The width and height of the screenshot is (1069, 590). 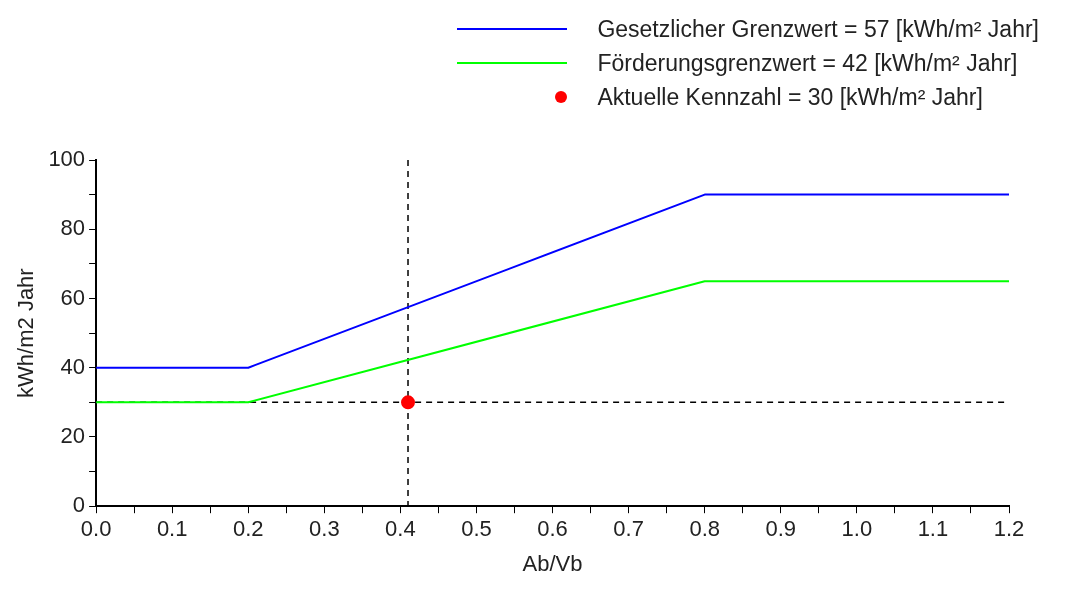 What do you see at coordinates (324, 529) in the screenshot?
I see `x-tick-label: 0.3` at bounding box center [324, 529].